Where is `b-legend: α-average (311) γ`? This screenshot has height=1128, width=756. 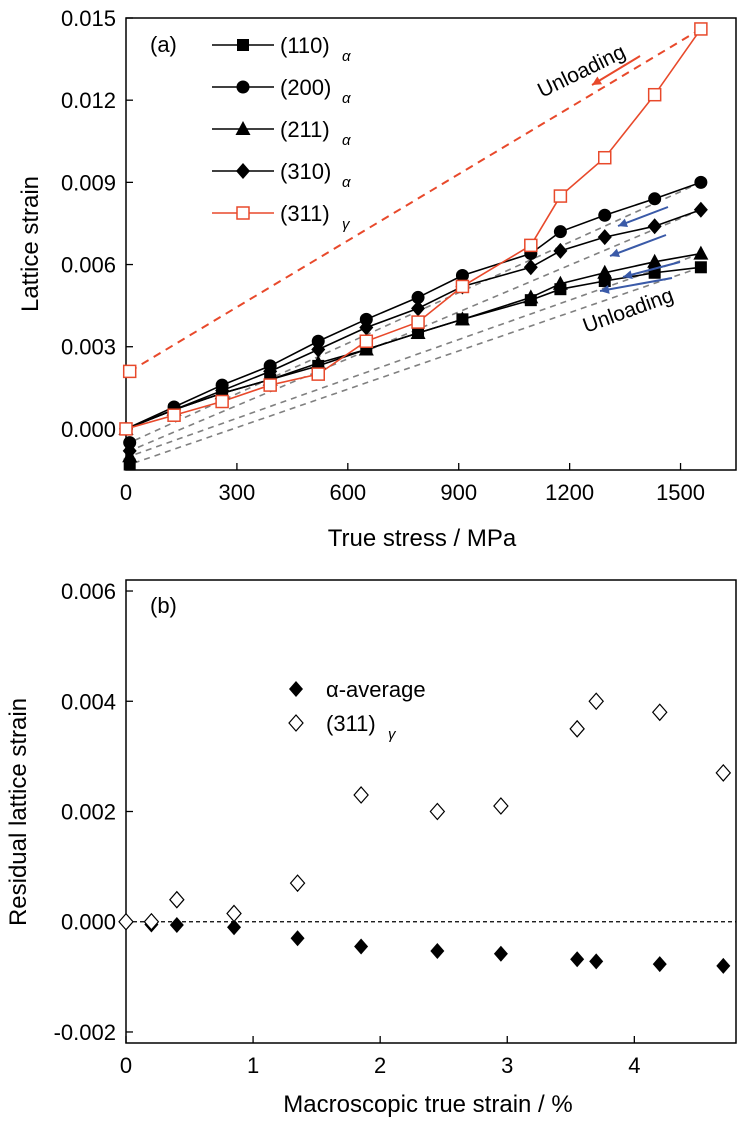
b-legend: α-average (311) γ is located at coordinates (357, 710).